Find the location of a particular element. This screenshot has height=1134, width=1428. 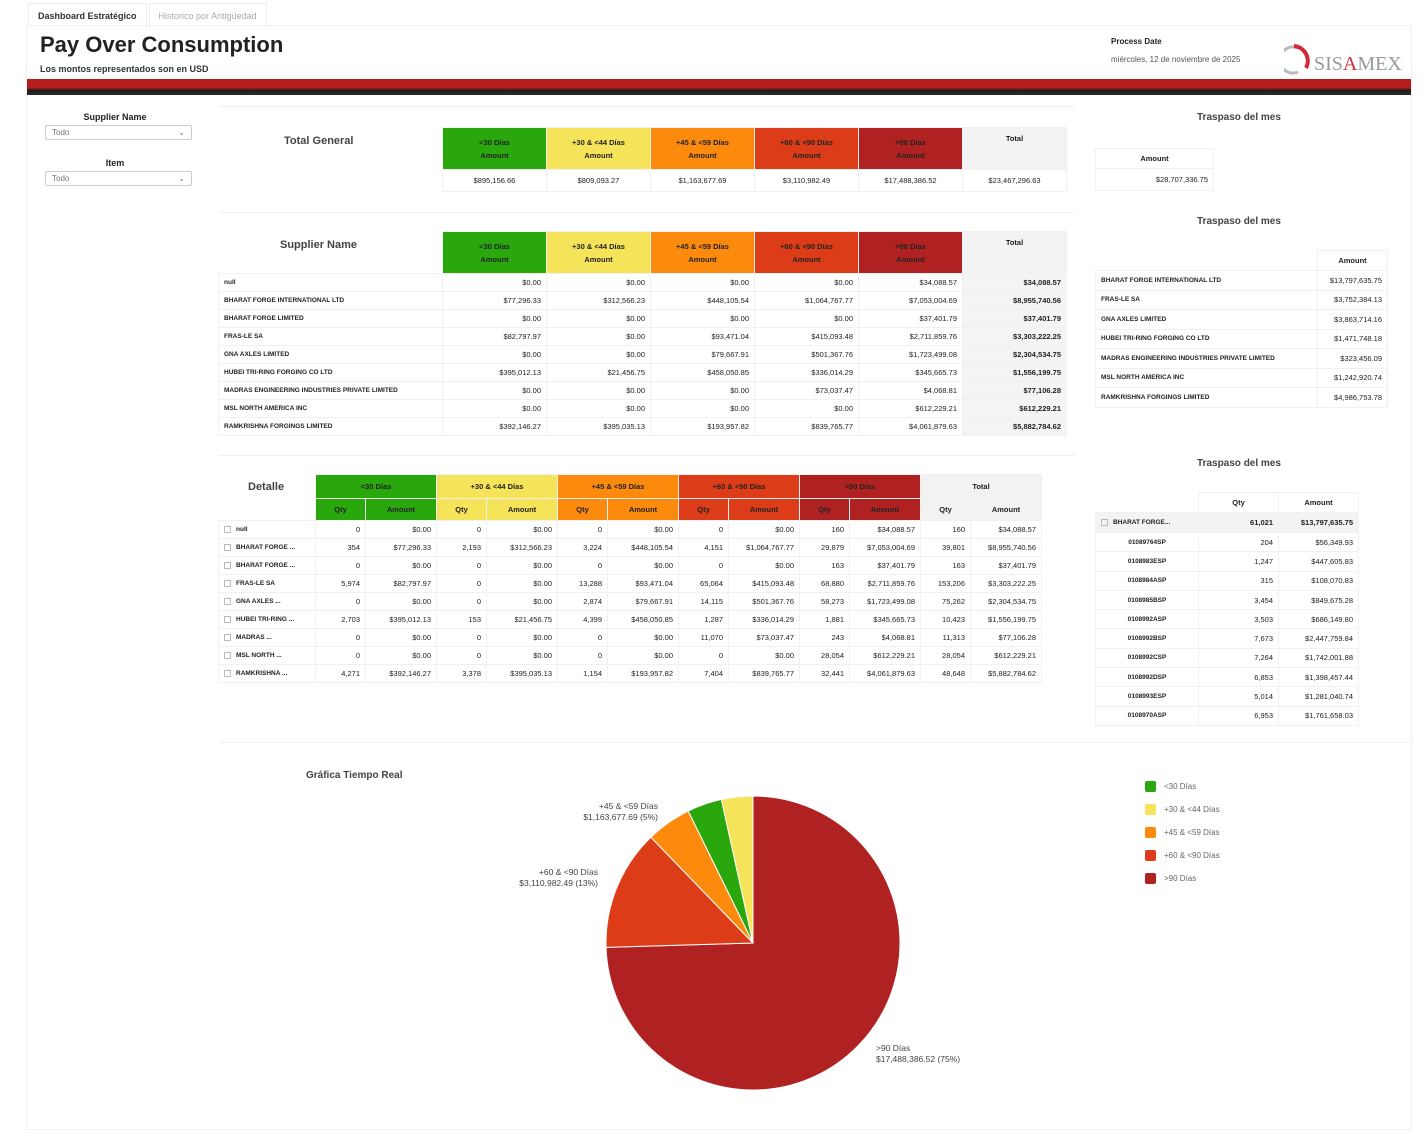

bucket-qty: 1,287 is located at coordinates (703, 619).